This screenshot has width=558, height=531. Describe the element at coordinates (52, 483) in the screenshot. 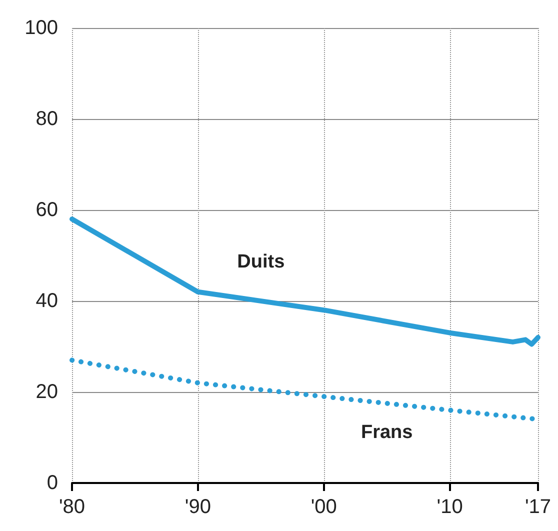

I see `y-tick-label: 0` at that location.